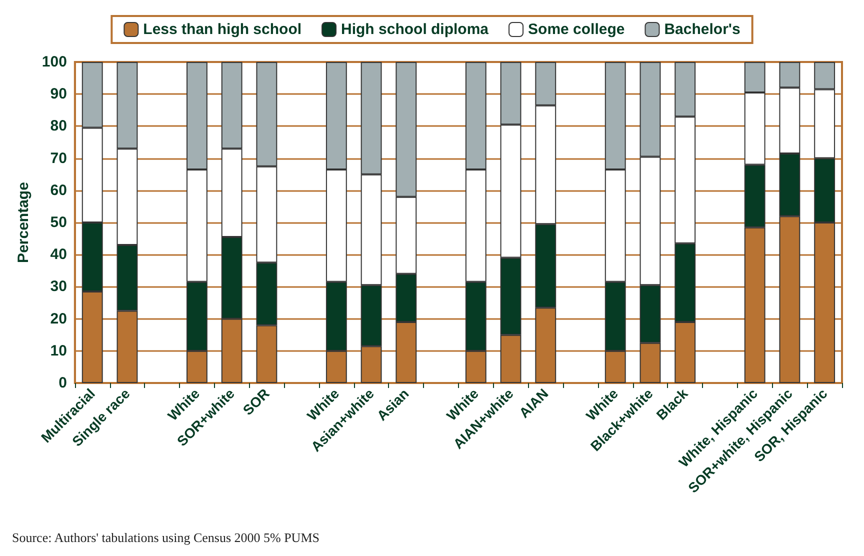 Image resolution: width=864 pixels, height=556 pixels. Describe the element at coordinates (222, 29) in the screenshot. I see `legend-label: Less than high school` at that location.